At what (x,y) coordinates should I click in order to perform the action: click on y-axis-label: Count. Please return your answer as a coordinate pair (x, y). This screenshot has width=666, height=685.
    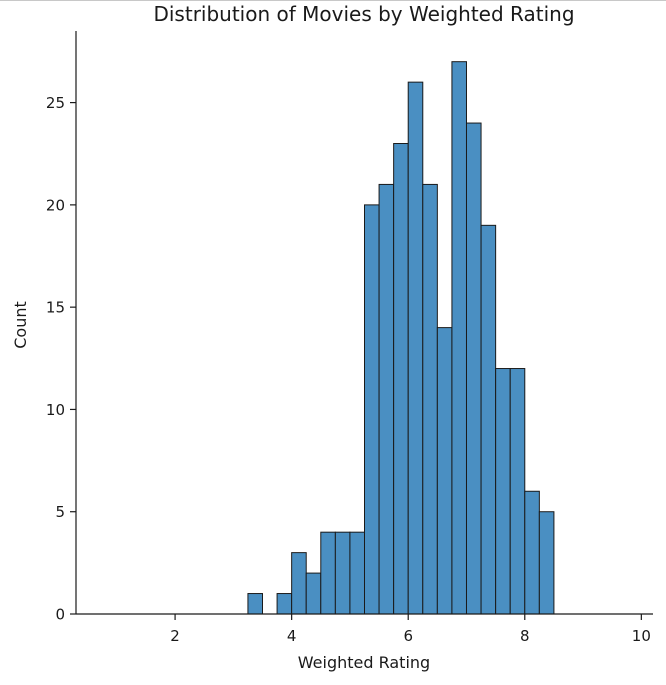
    Looking at the image, I should click on (20, 325).